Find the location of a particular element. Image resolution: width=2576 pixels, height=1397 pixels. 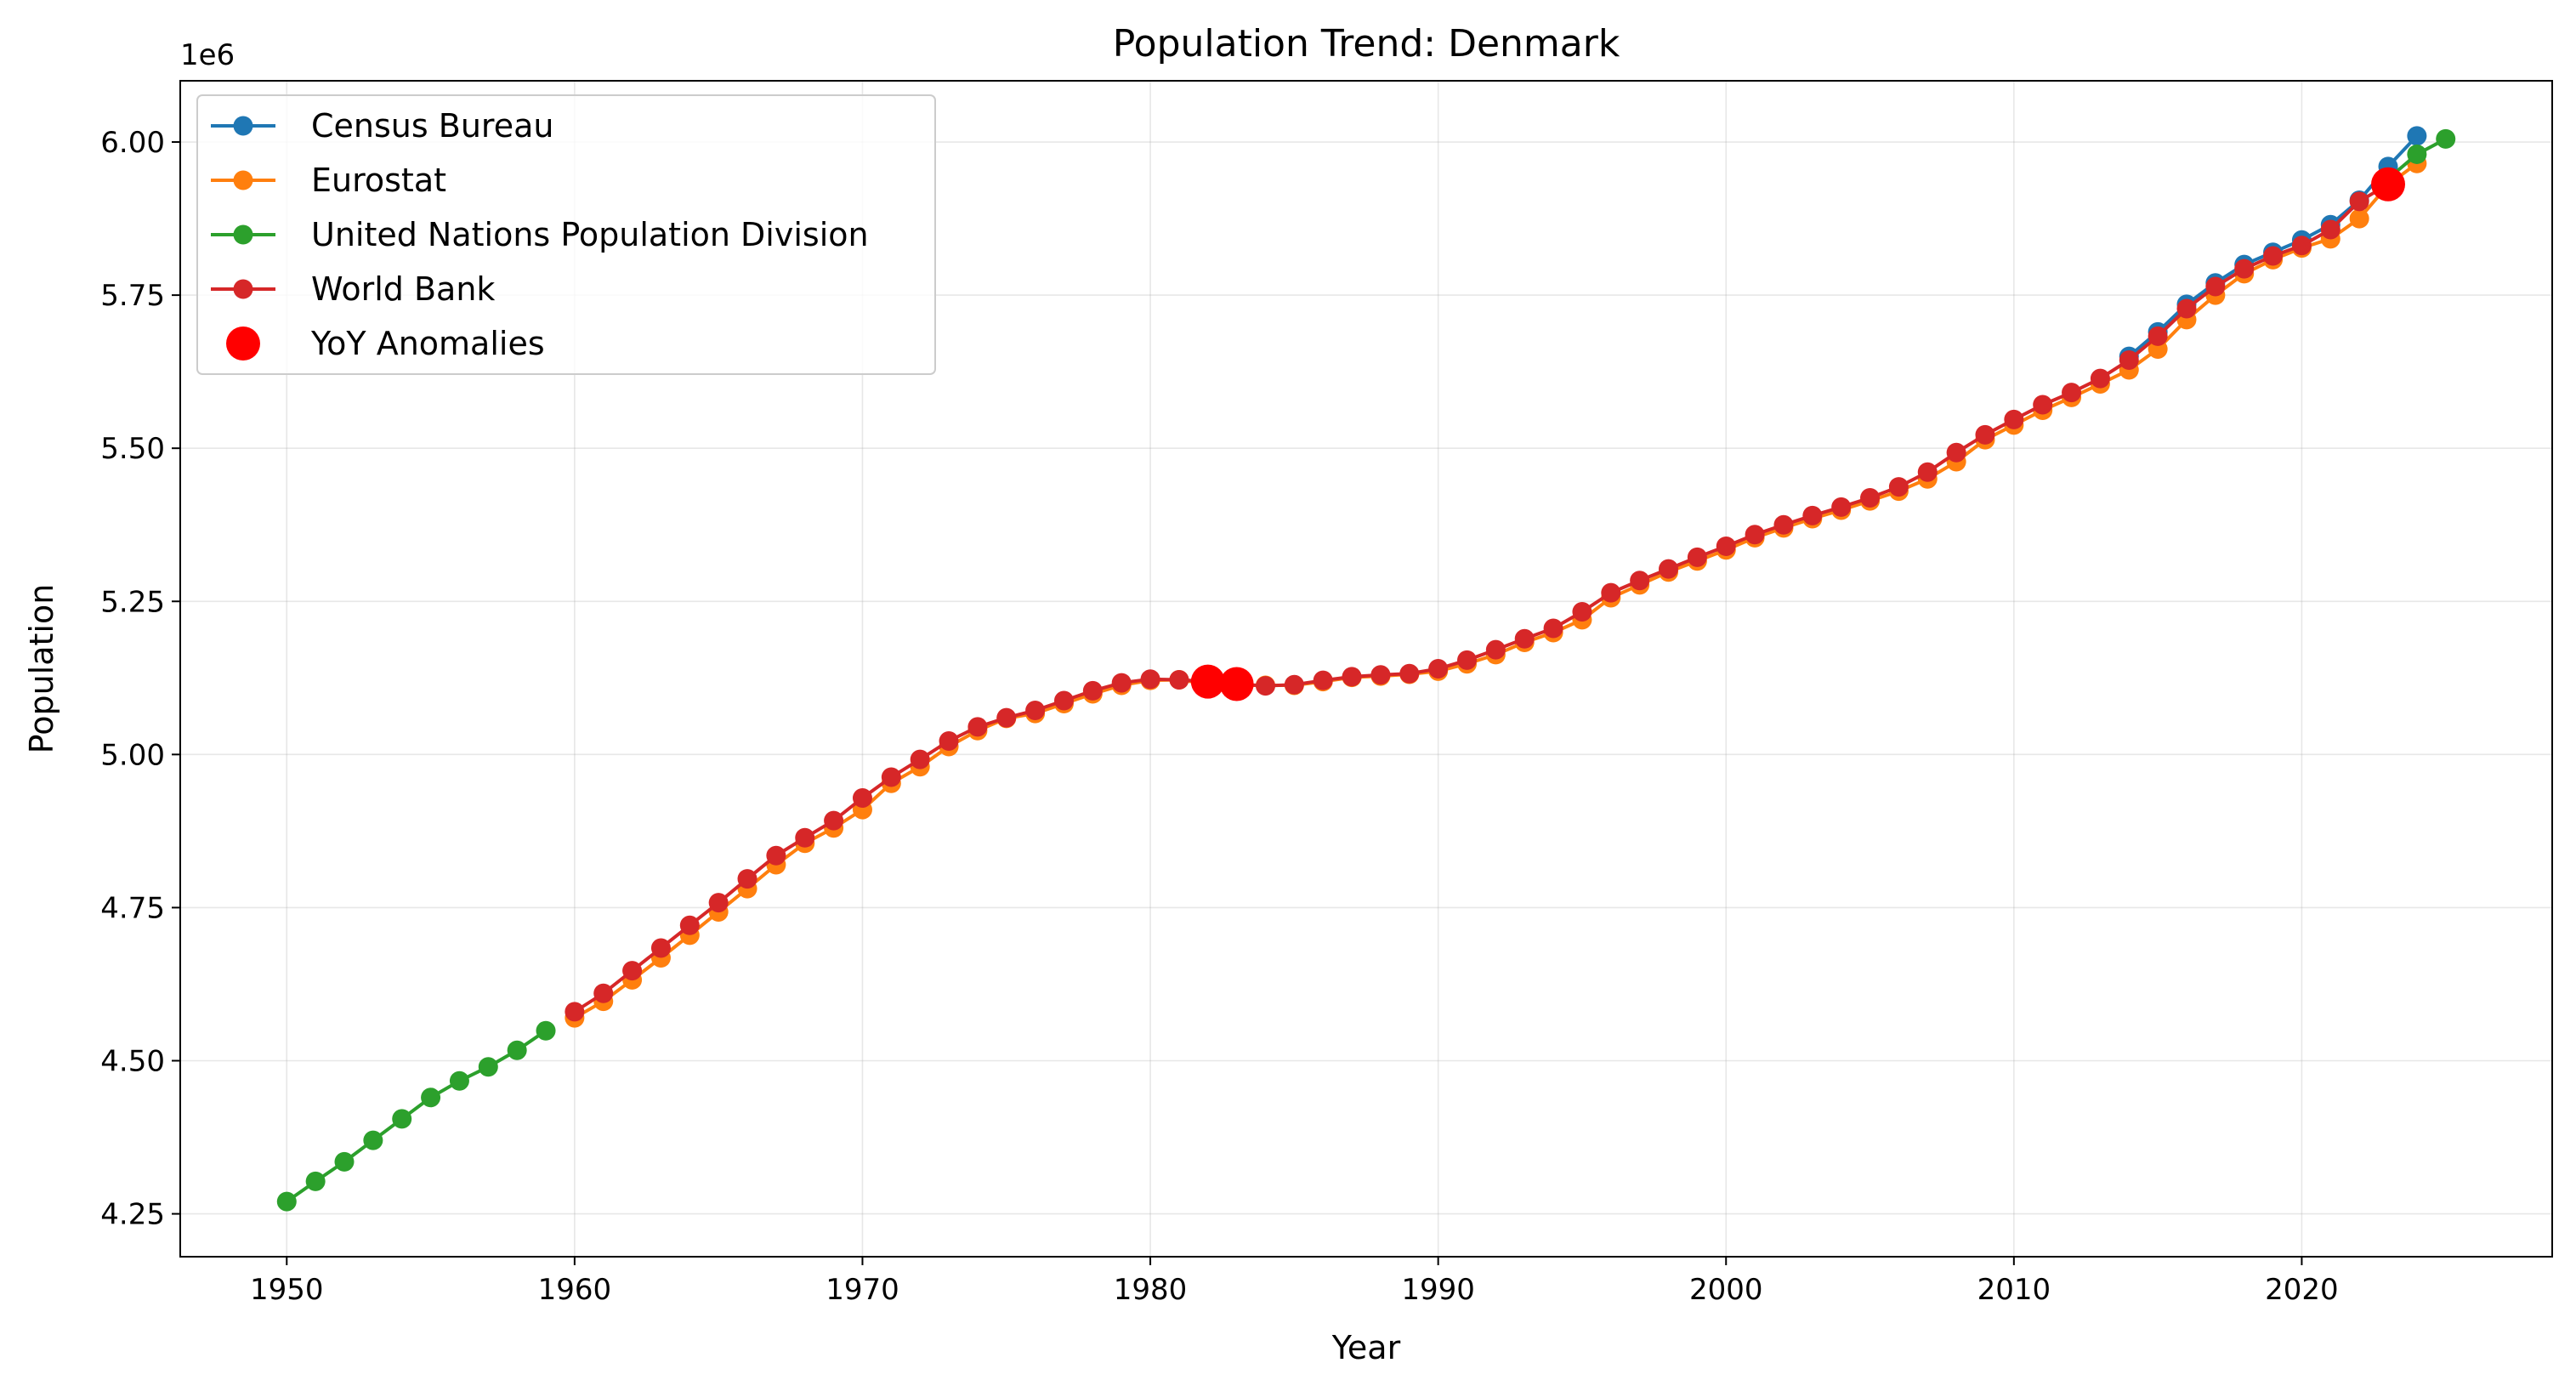

x-tick-label: 1980 is located at coordinates (1151, 1290).